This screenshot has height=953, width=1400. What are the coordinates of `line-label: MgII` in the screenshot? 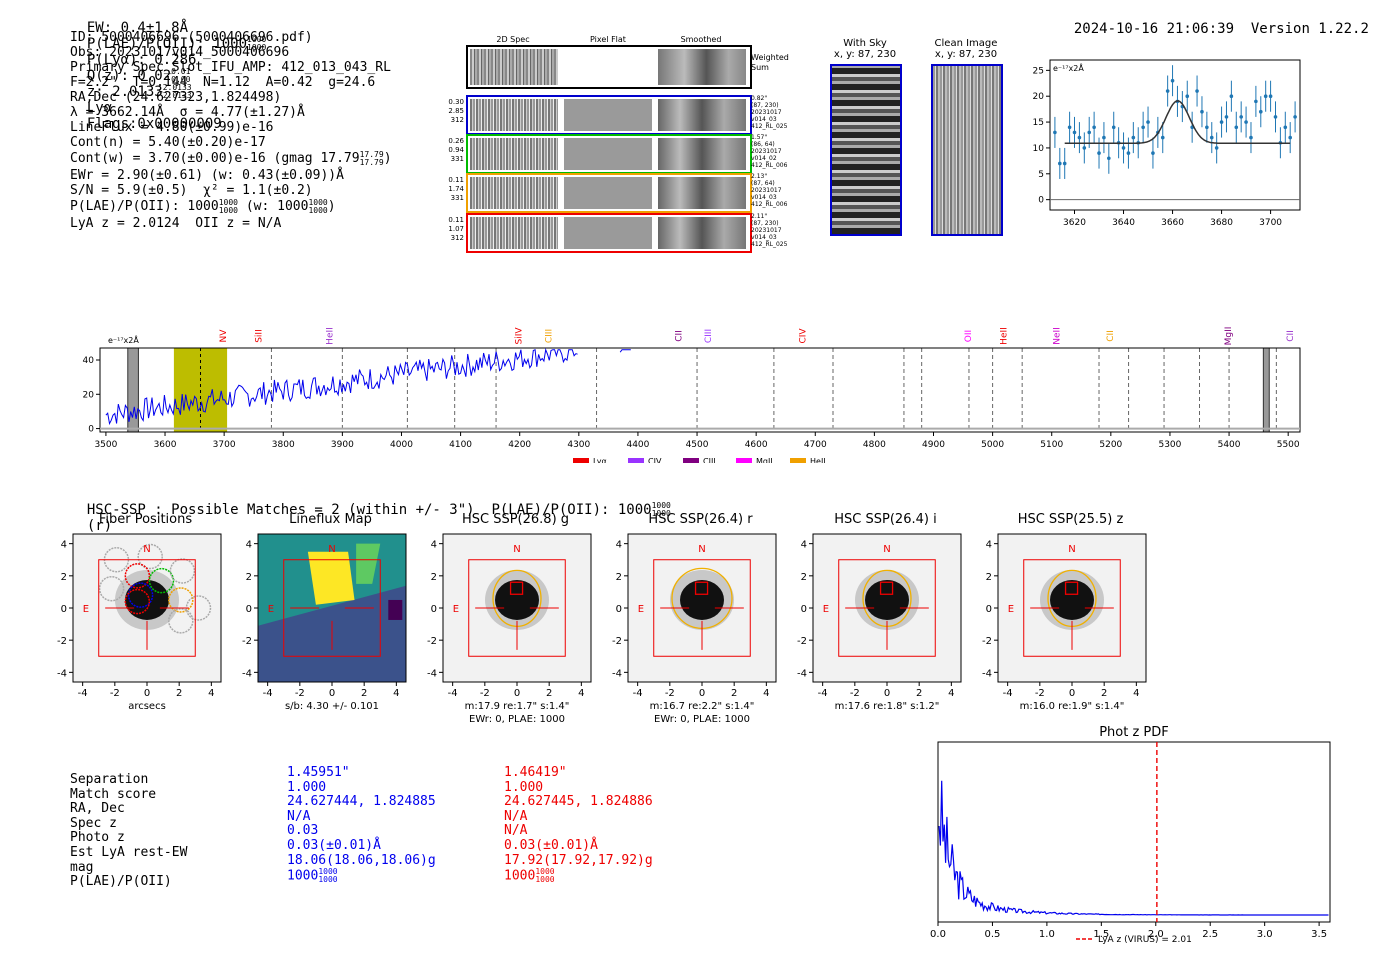 It's located at (1229, 336).